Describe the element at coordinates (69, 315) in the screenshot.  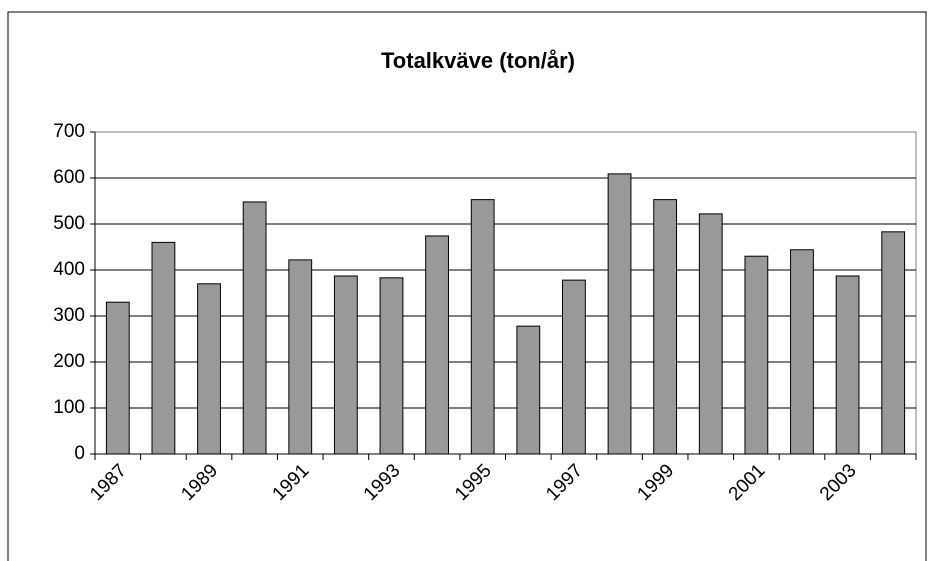
I see `y-tick-label: 300` at that location.